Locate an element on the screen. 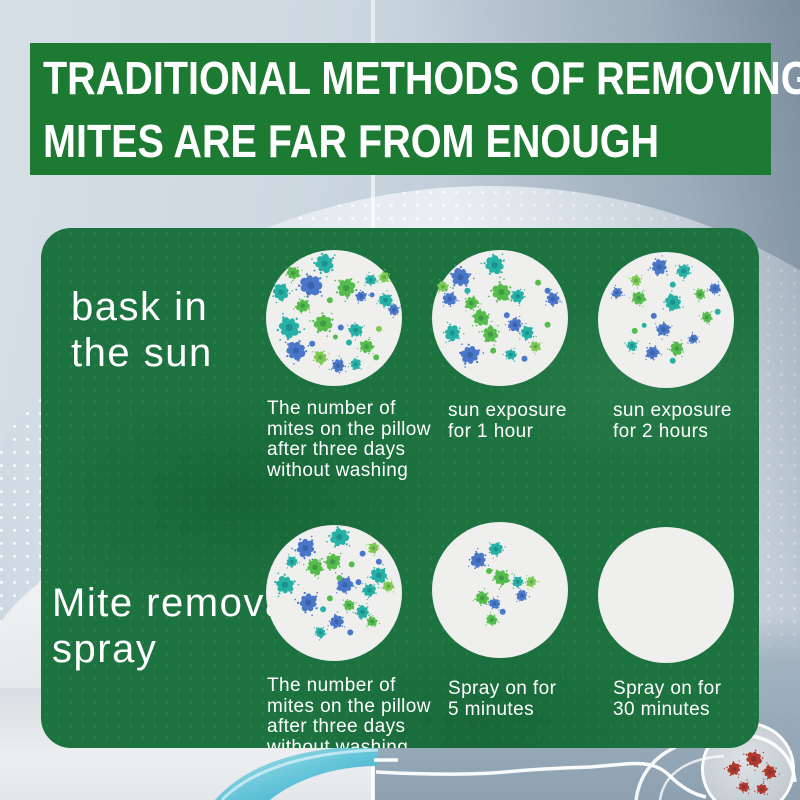 The image size is (800, 800). text-line: the sun is located at coordinates (142, 353).